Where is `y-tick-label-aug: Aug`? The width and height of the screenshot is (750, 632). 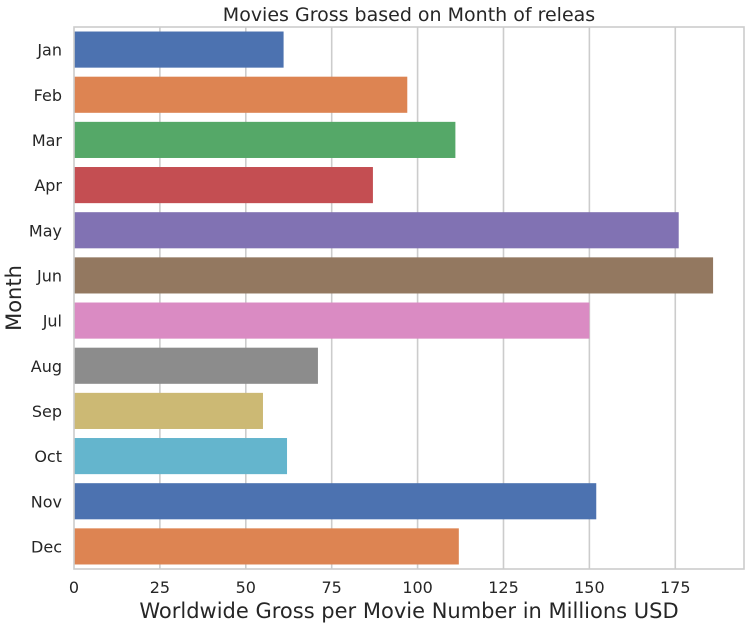 y-tick-label-aug: Aug is located at coordinates (46, 366).